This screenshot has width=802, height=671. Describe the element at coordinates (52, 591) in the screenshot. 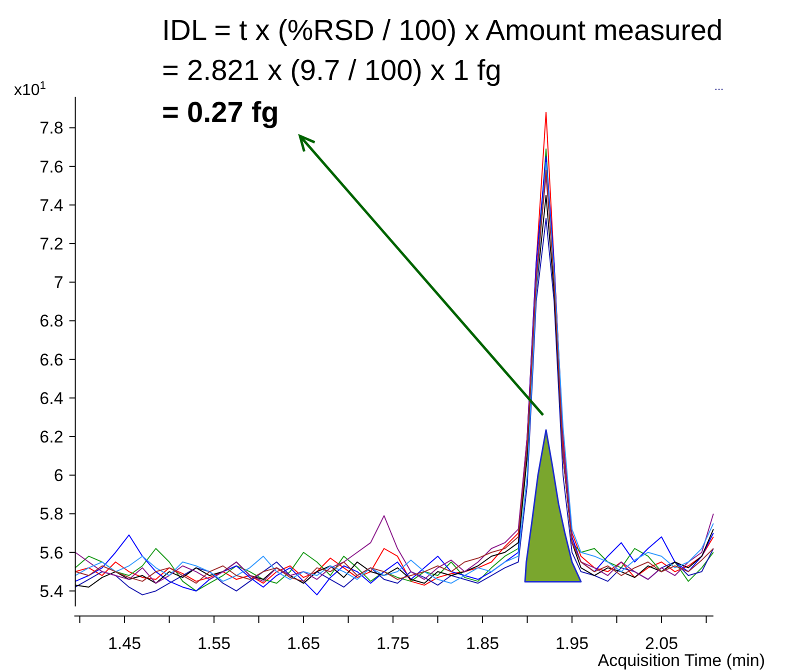

I see `y-tick-label: 5.4` at that location.